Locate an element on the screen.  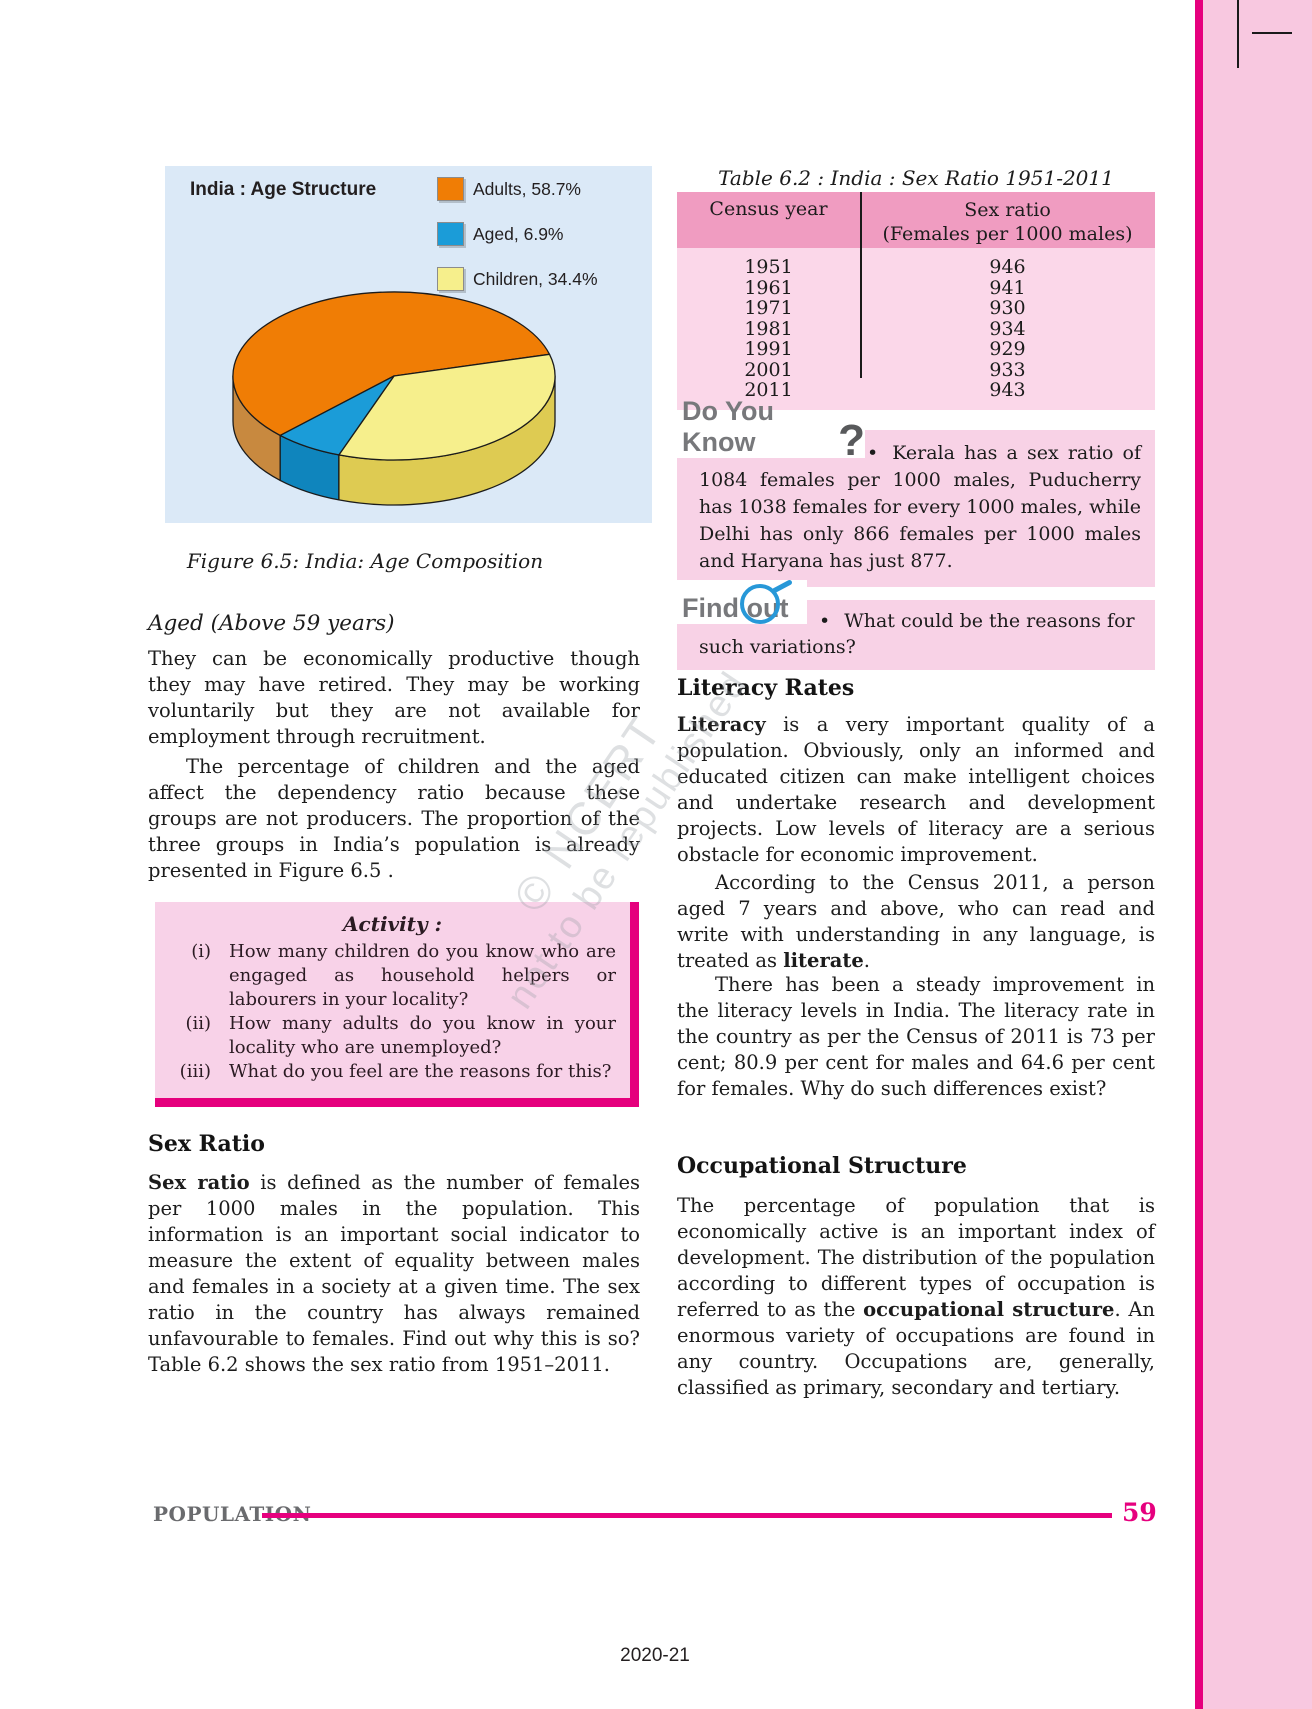
do-you-know-heading: Do You Know? is located at coordinates (771, 430).